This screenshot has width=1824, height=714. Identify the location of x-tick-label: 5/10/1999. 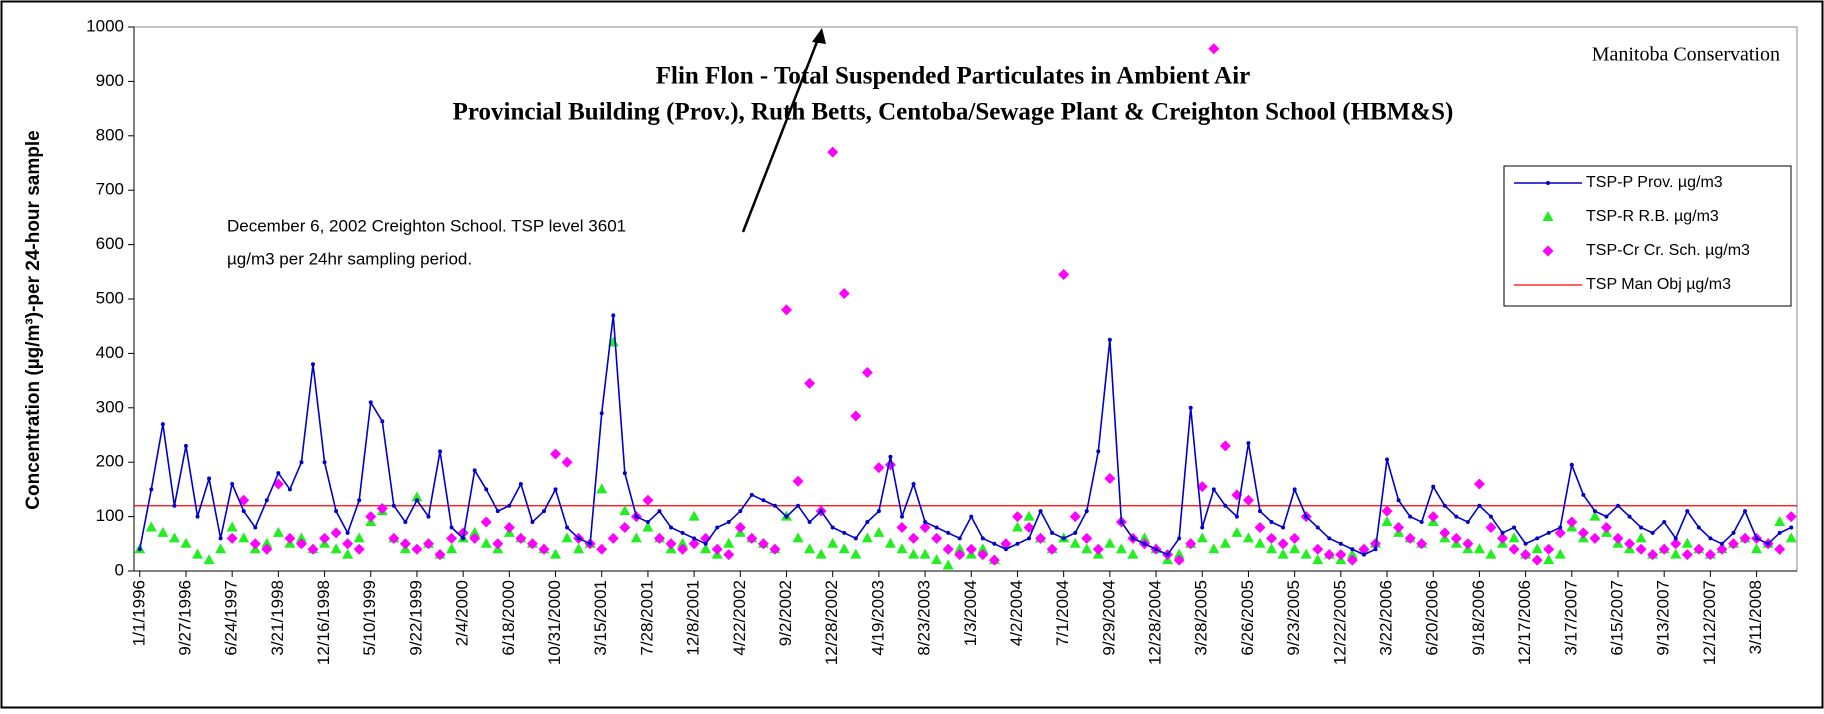
(369, 618).